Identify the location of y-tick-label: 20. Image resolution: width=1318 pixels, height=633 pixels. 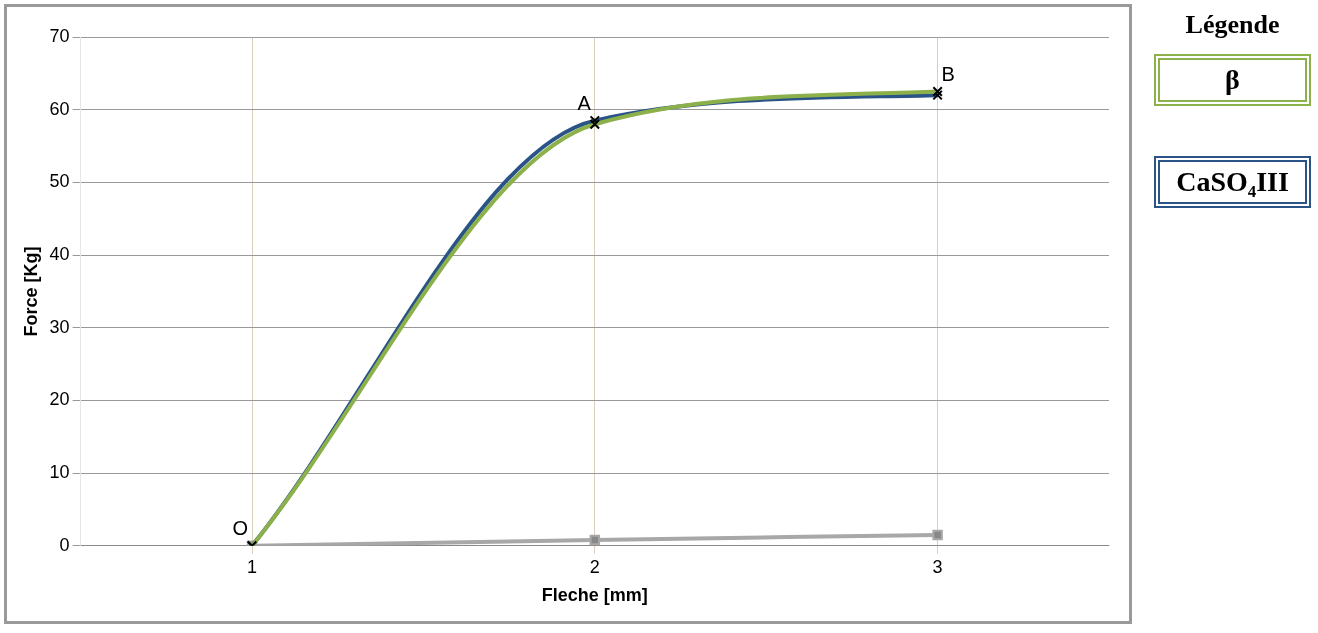
(59, 399).